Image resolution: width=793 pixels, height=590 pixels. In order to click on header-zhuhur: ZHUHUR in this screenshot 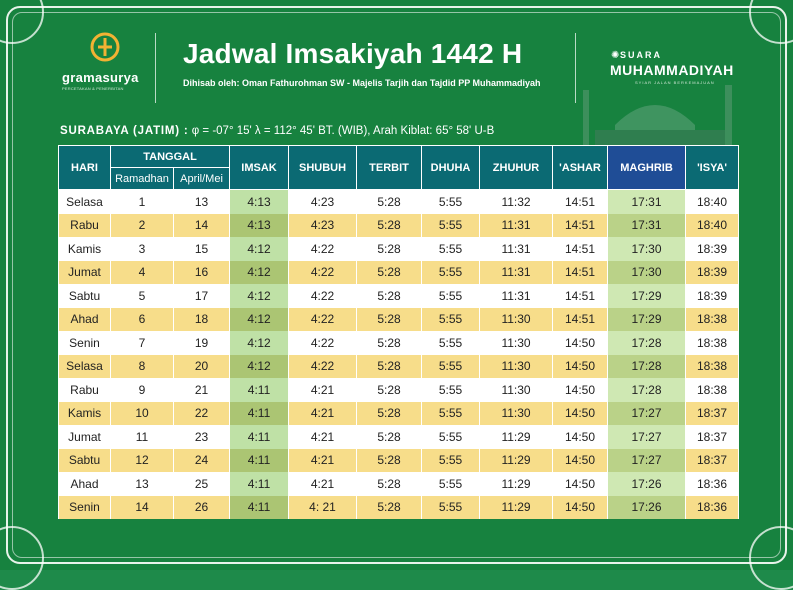, I will do `click(516, 167)`.